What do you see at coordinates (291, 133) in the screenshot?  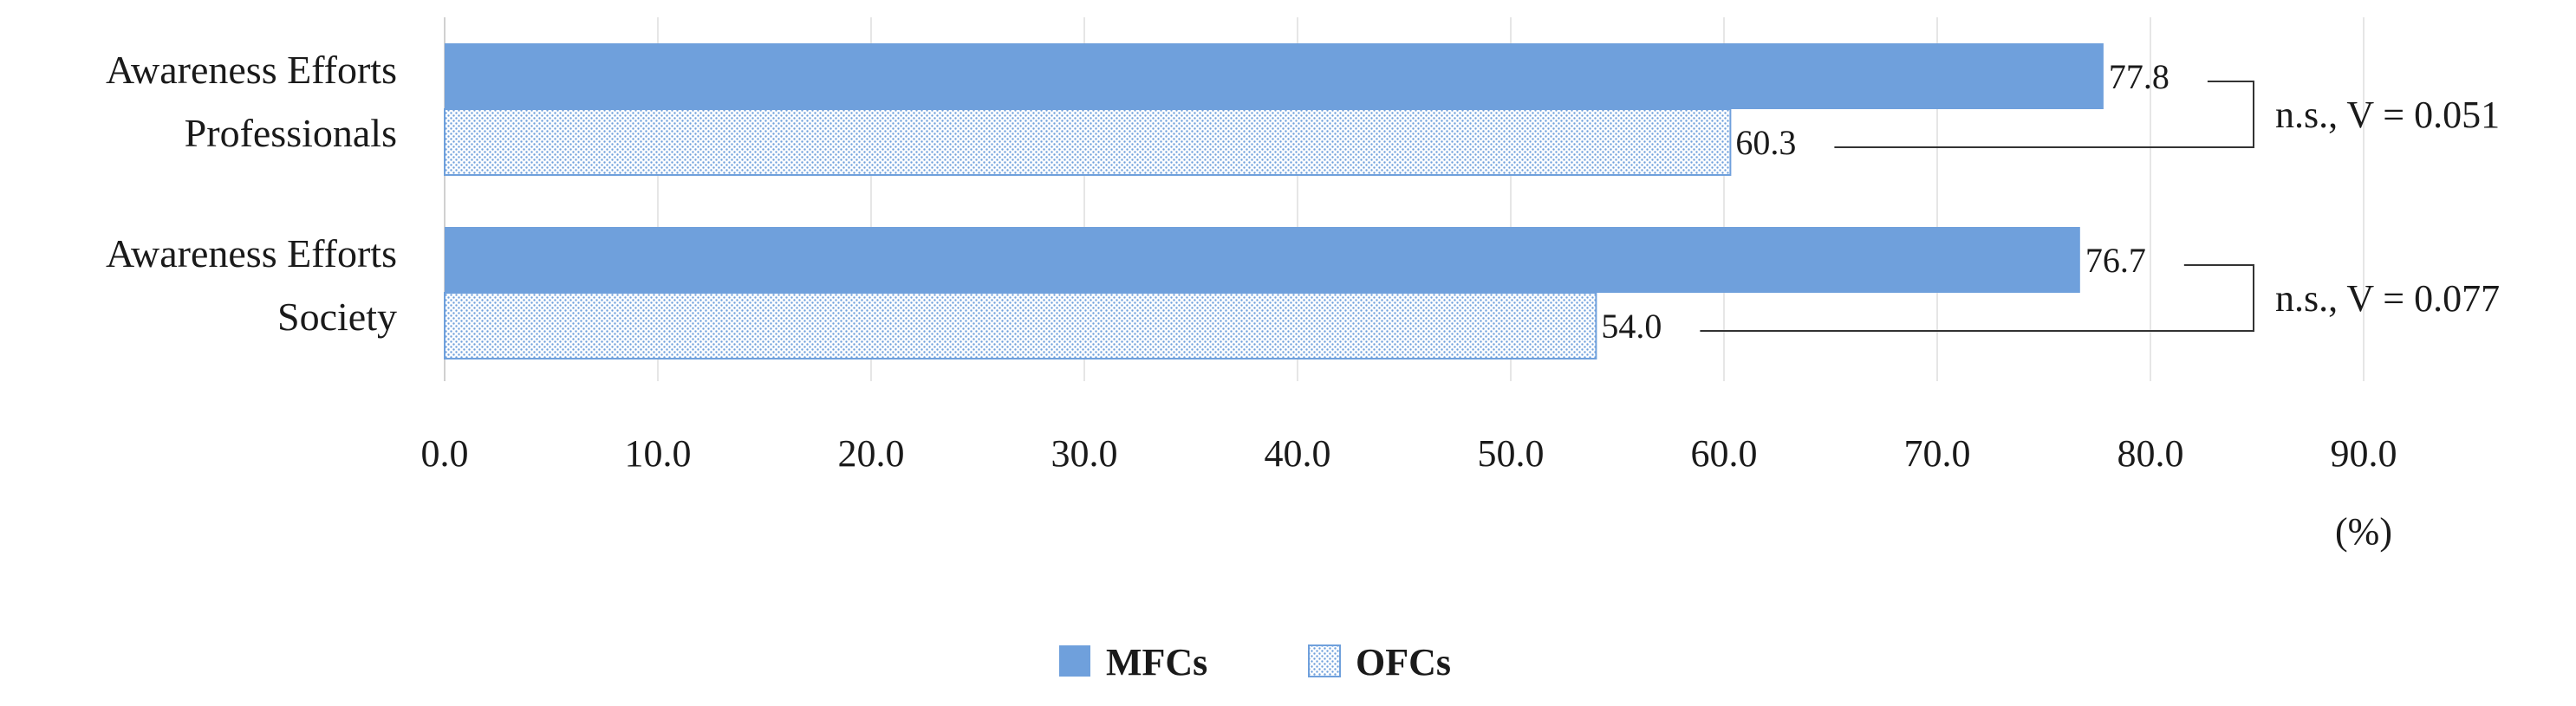 I see `category-label: Professionals` at bounding box center [291, 133].